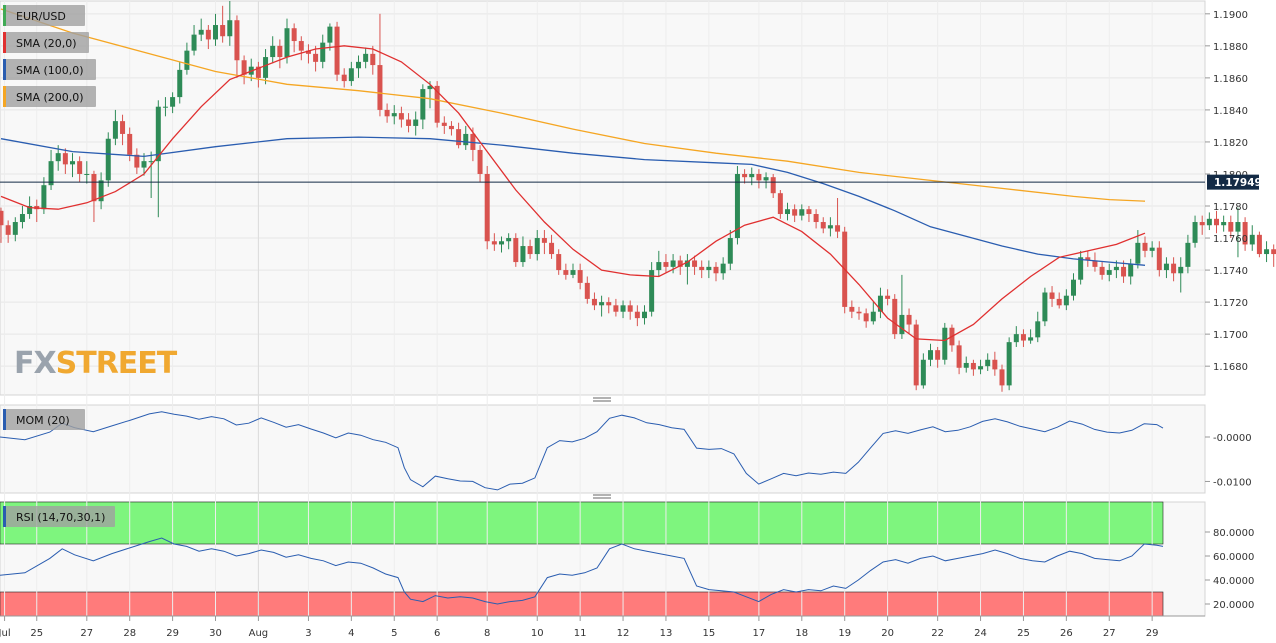  I want to click on rsi-ytick-label-3: 20.0000, so click(1233, 605).